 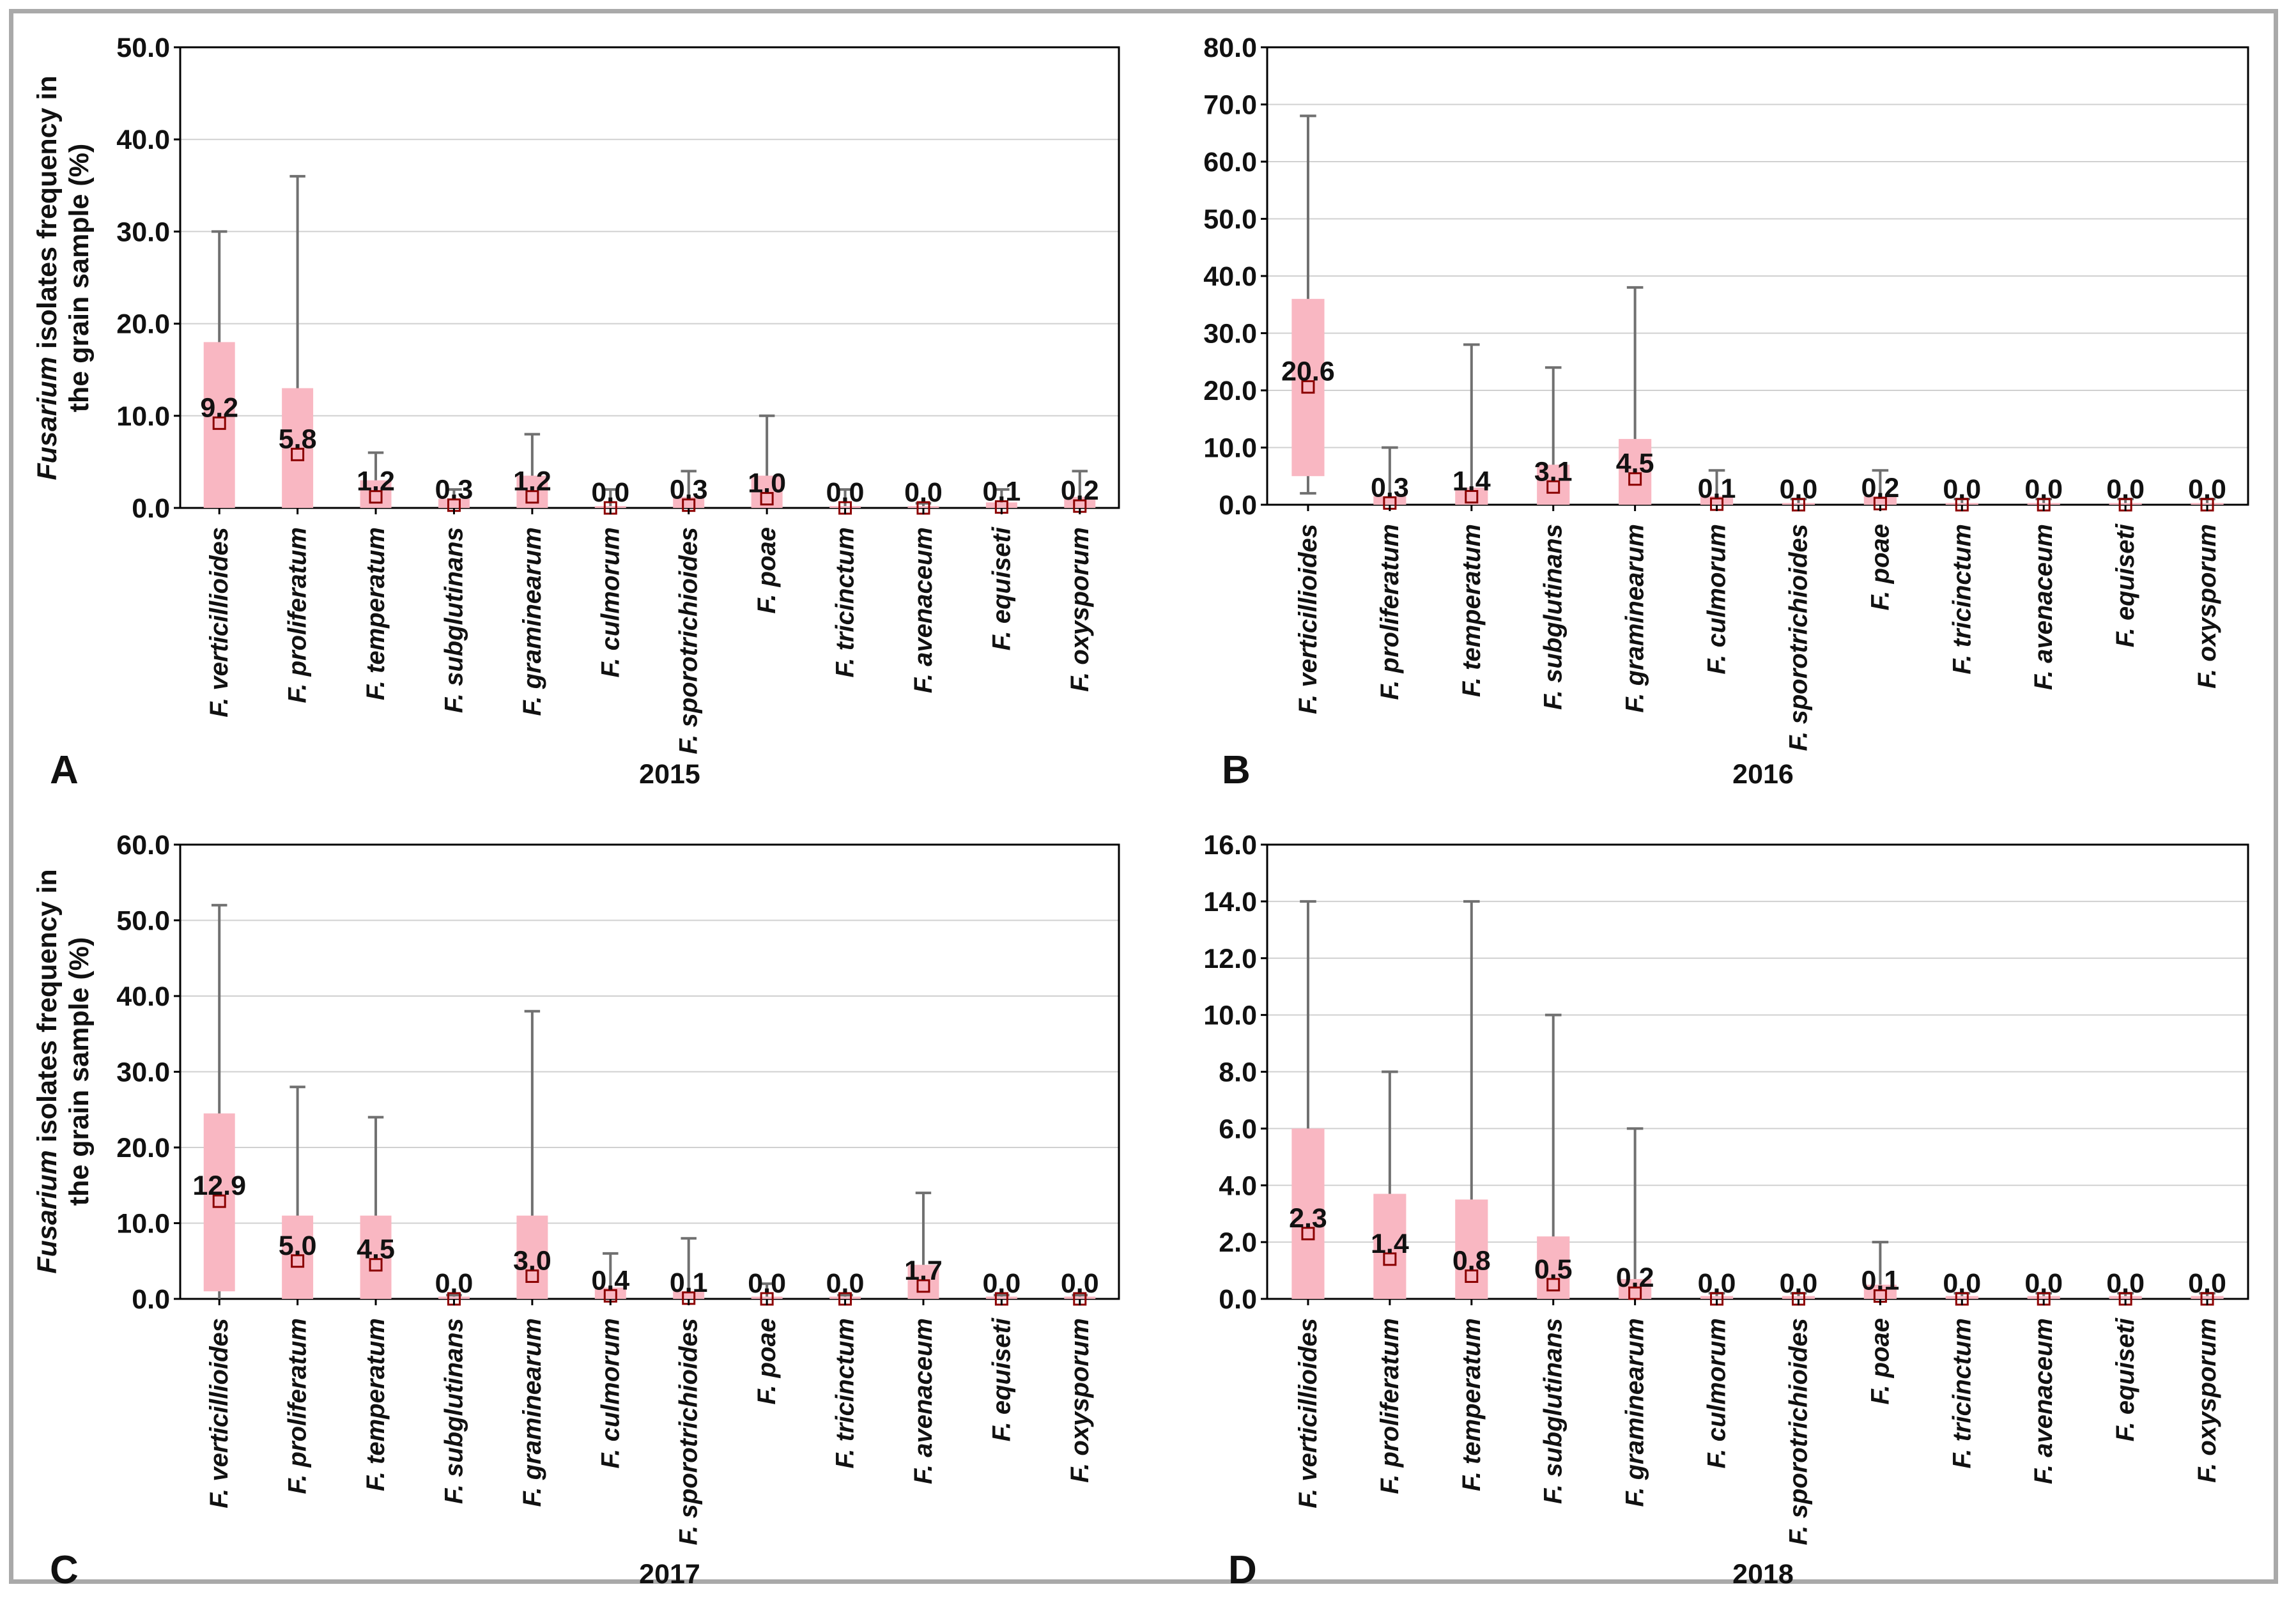 What do you see at coordinates (47, 1010) in the screenshot?
I see `y-axis-title-rest: isolates frequency in` at bounding box center [47, 1010].